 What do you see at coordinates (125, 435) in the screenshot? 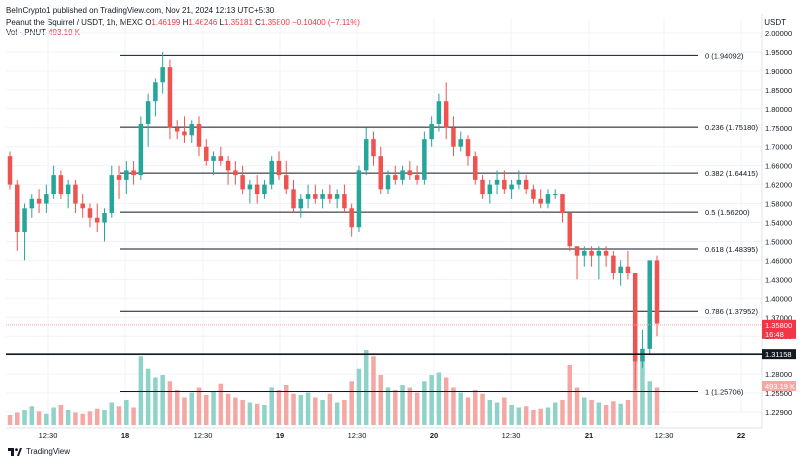
I see `x-tick-label: 18` at bounding box center [125, 435].